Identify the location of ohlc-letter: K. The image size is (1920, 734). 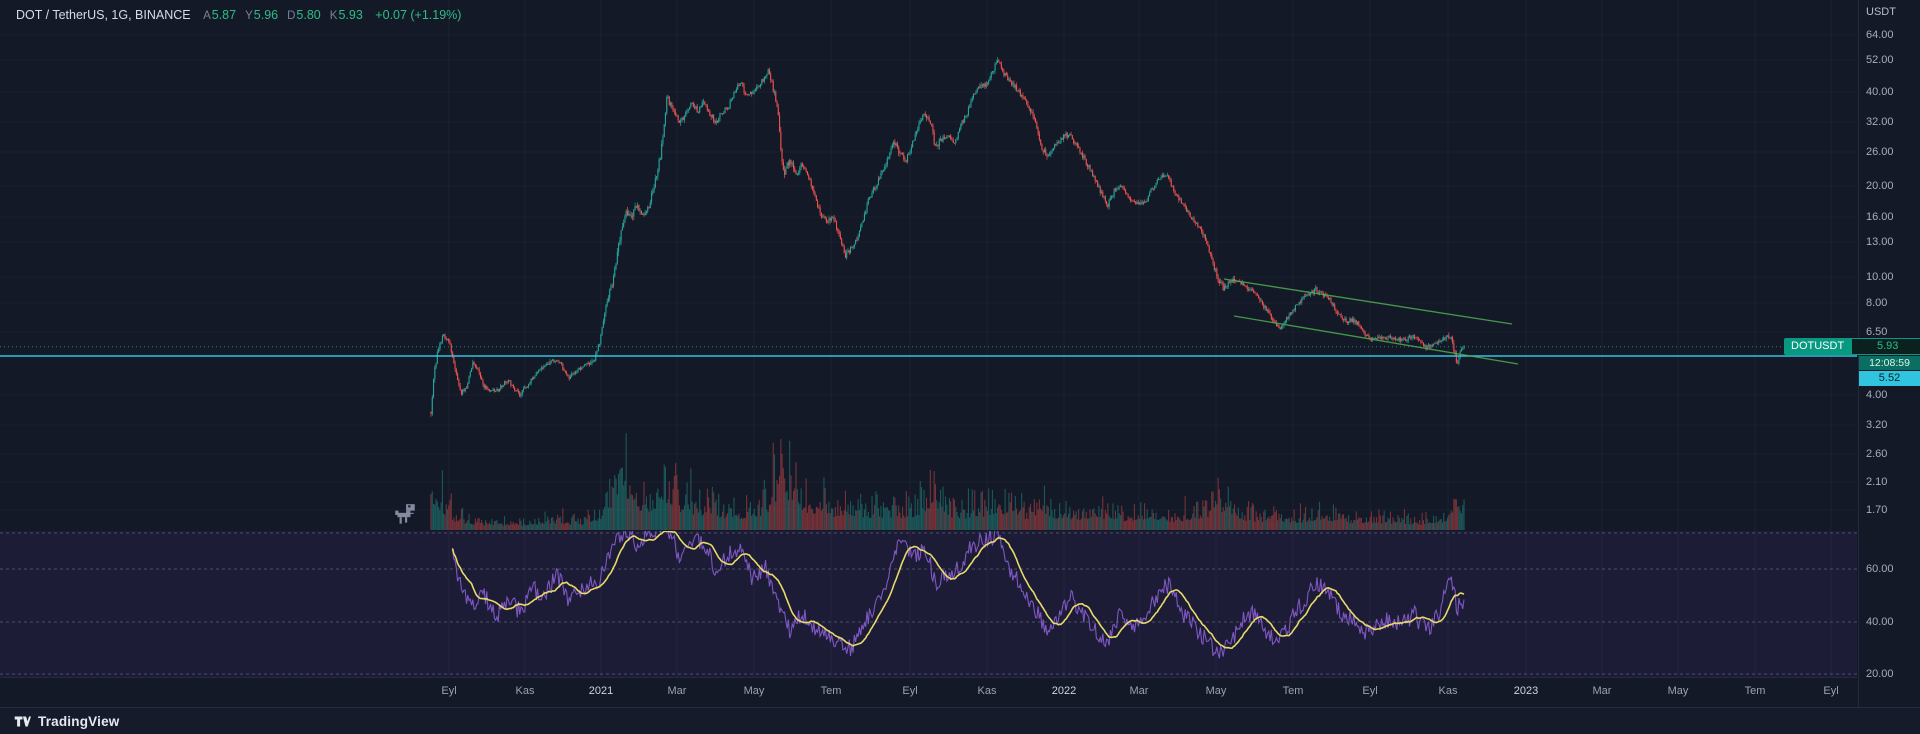
(333, 16).